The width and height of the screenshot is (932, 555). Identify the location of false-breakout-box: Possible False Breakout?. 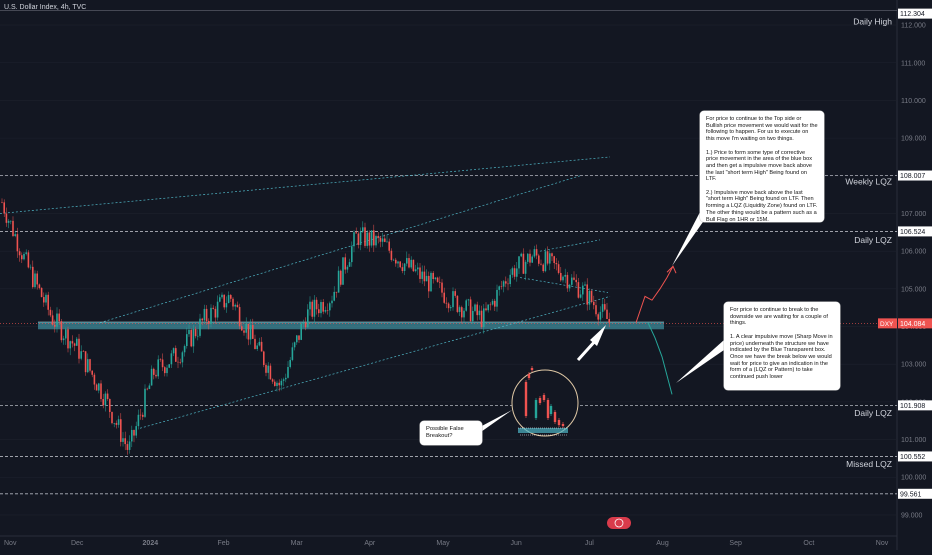
(451, 433).